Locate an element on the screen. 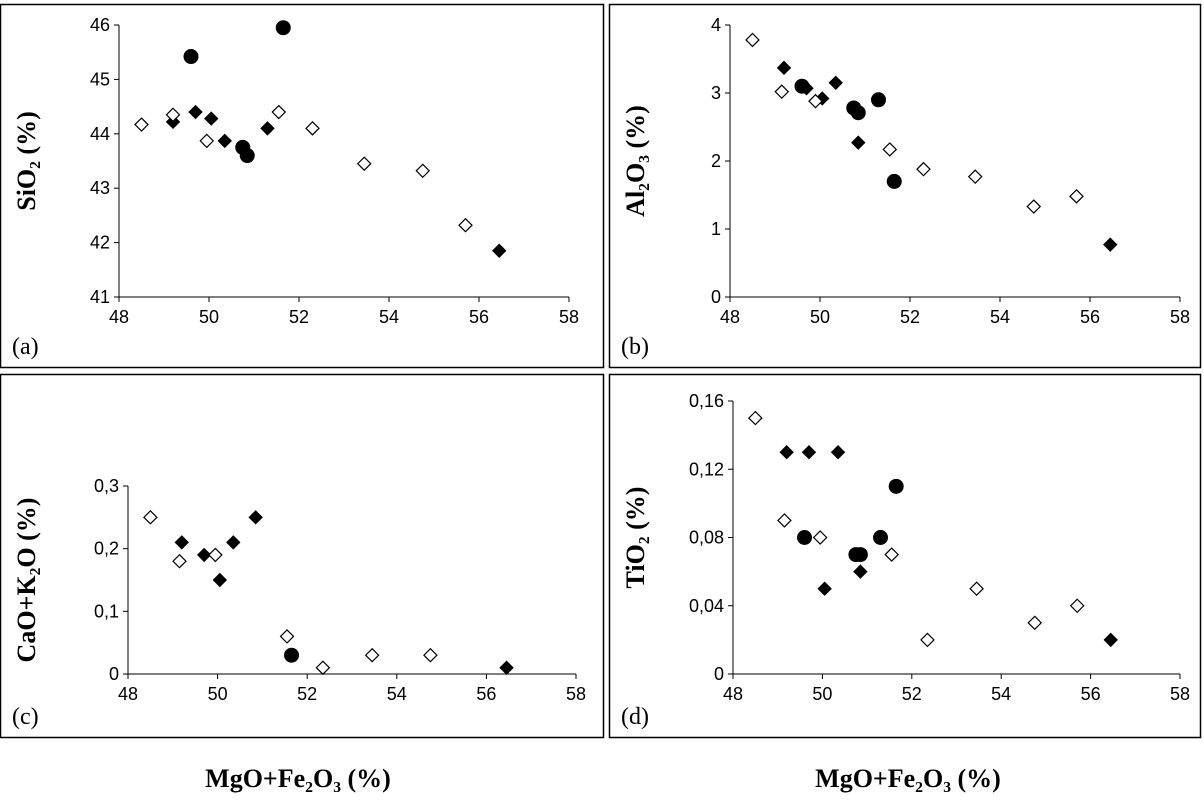  y-tick-label: 44 is located at coordinates (100, 134).